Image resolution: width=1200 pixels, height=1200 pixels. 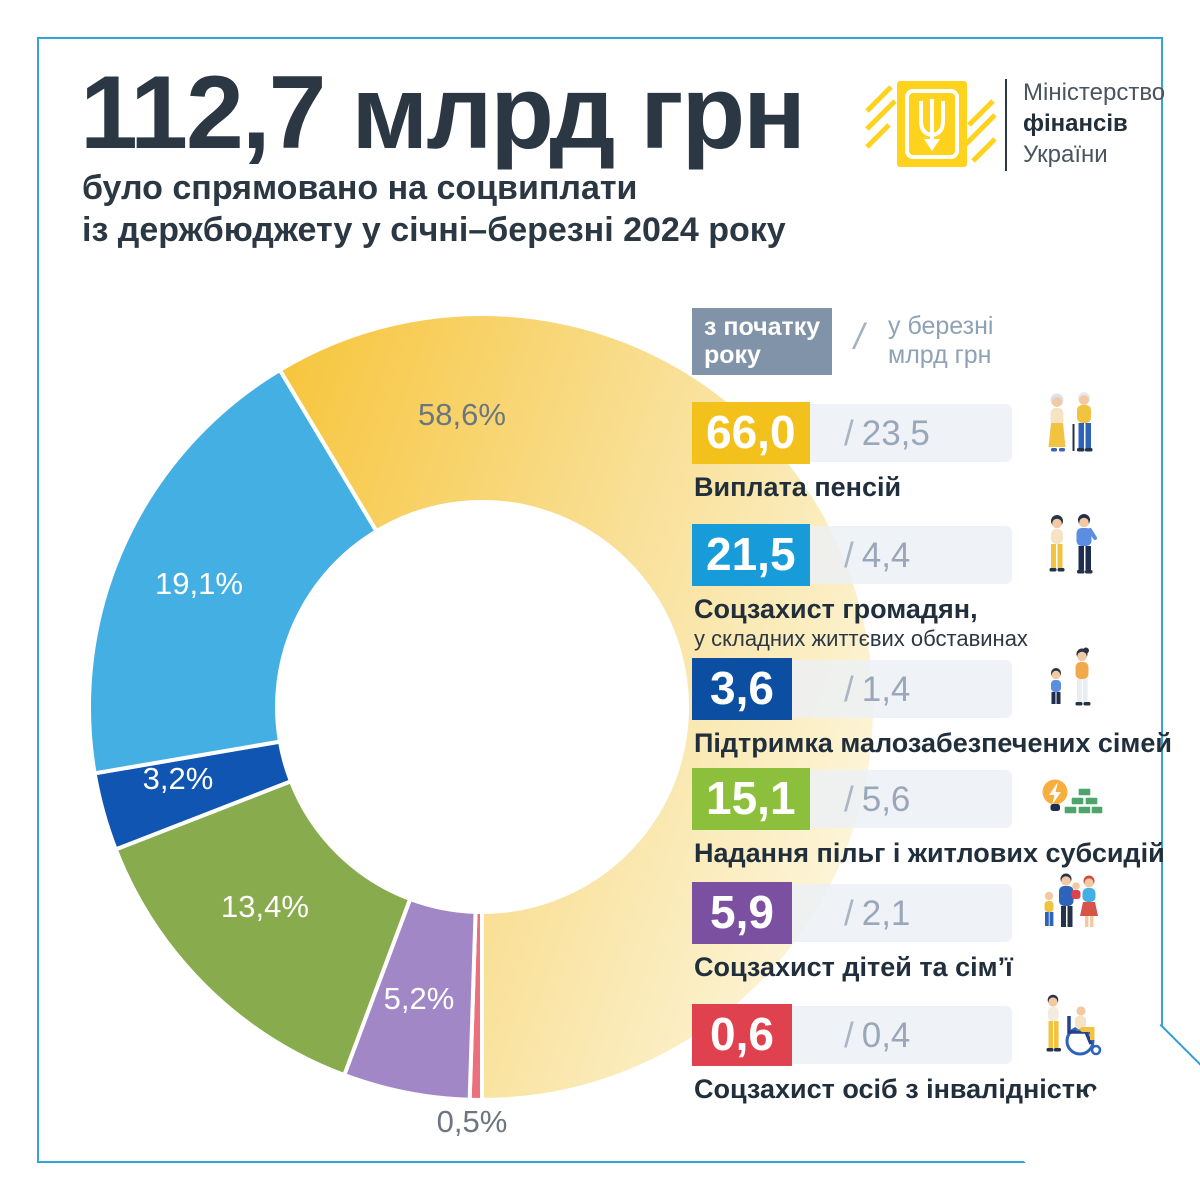 I want to click on legend-row-pensions: 66,0 /23,5 Виплата пенсій, so click(x=922, y=452).